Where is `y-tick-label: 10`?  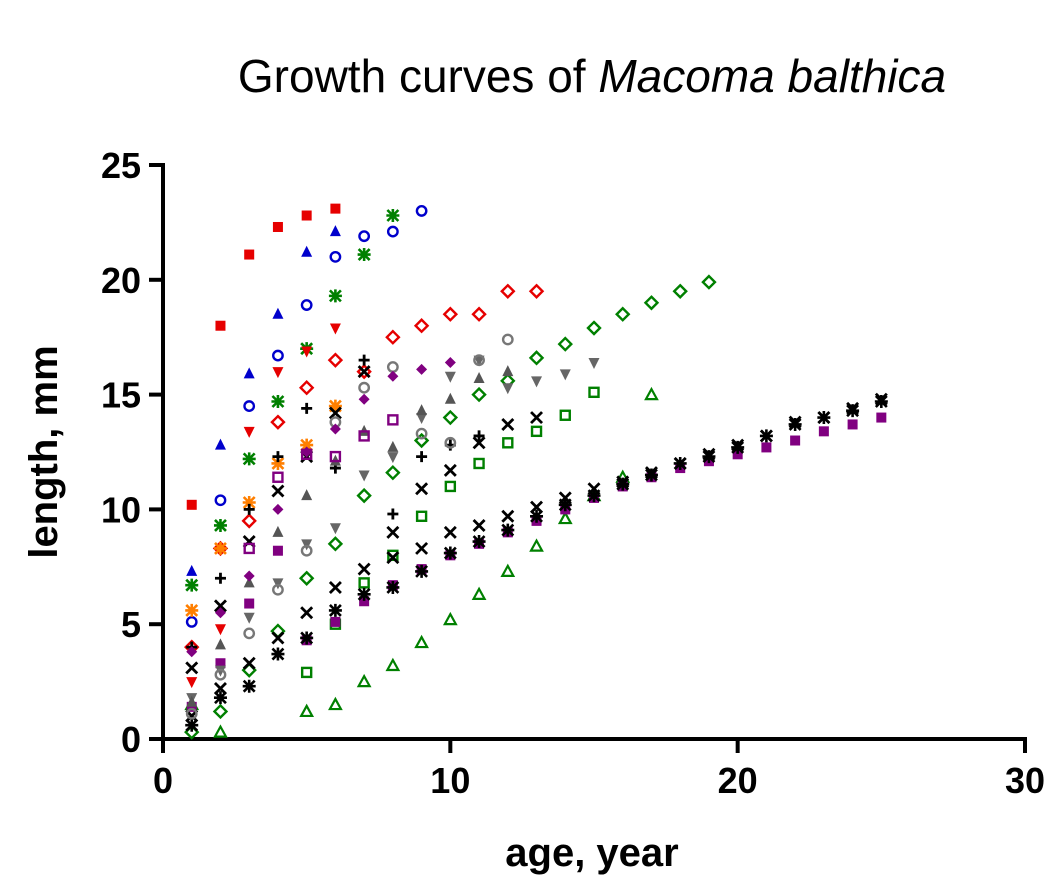
y-tick-label: 10 is located at coordinates (121, 509).